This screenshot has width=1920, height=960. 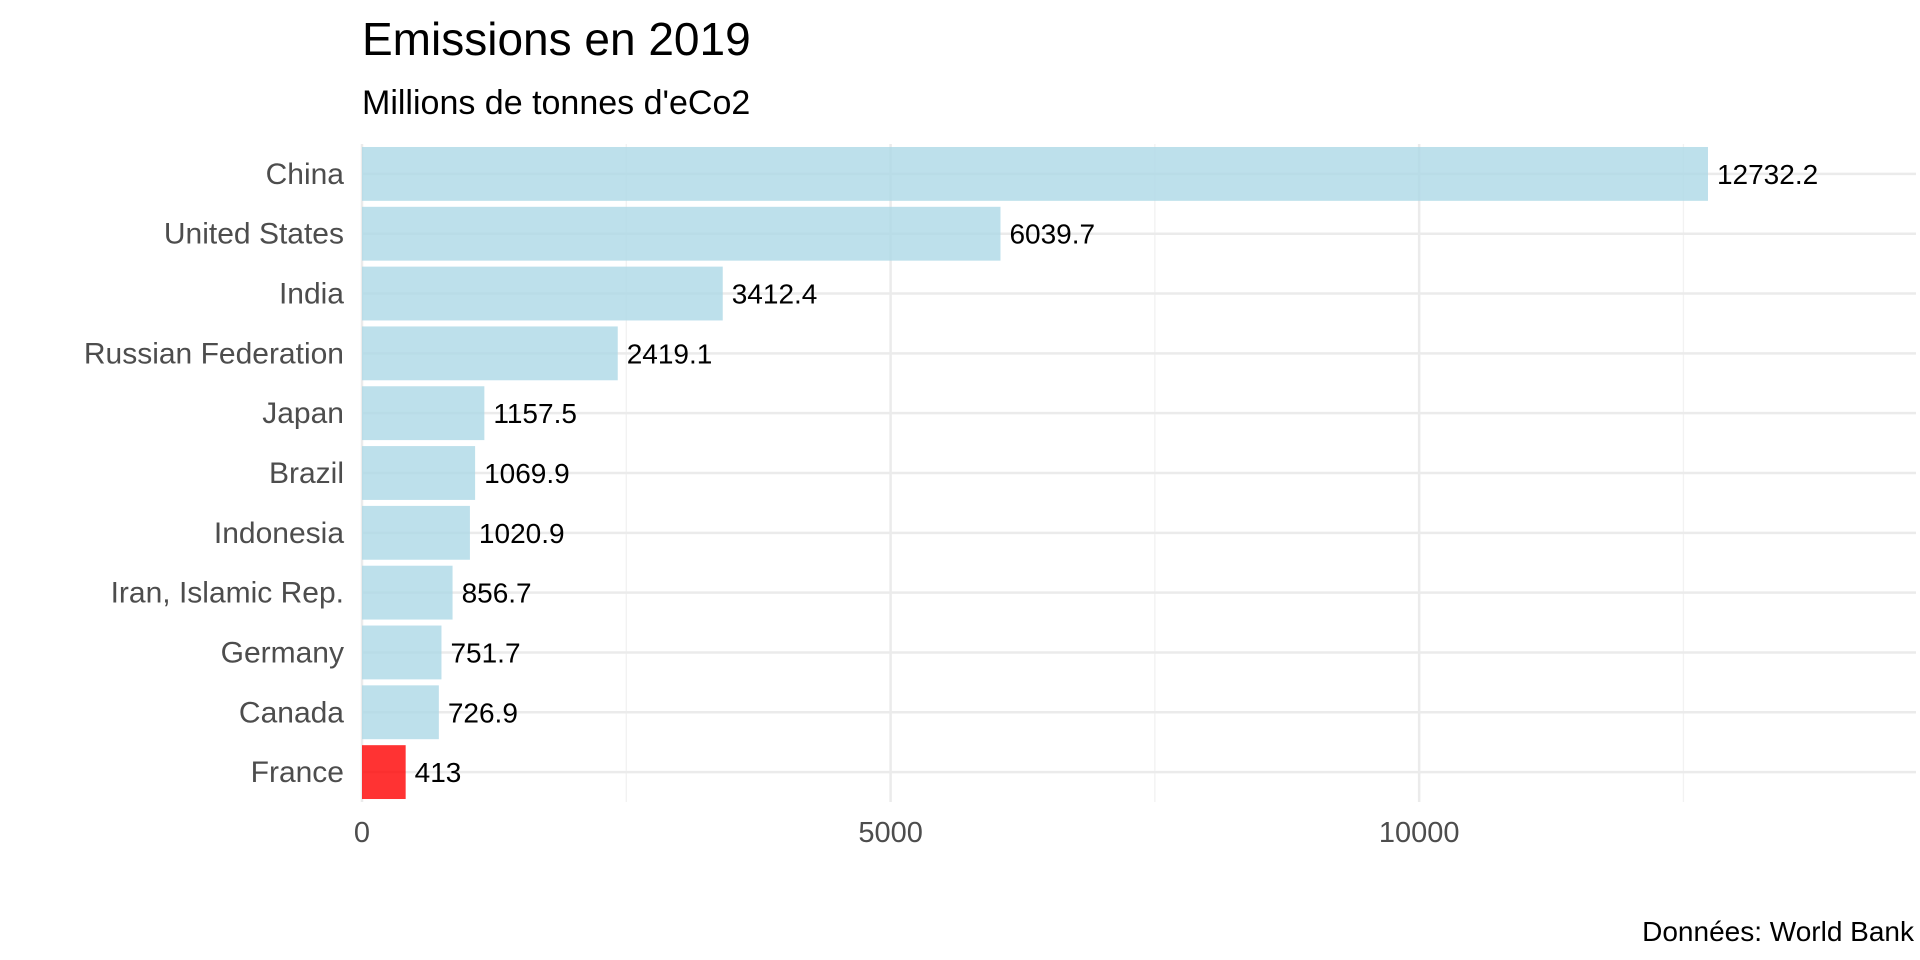 What do you see at coordinates (1035, 173) in the screenshot?
I see `bar-china` at bounding box center [1035, 173].